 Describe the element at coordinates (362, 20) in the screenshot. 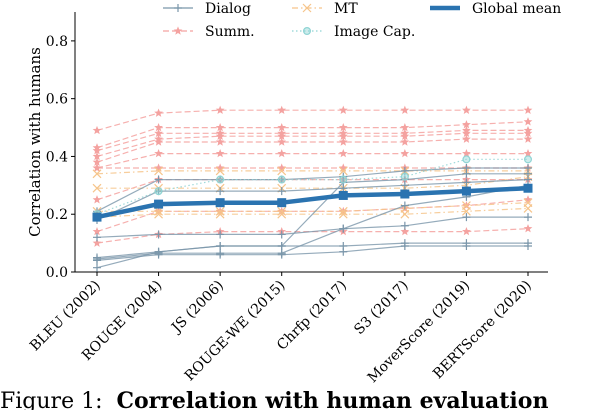

I see `legend: Dialog Summ. MT Image Cap. Global mean` at that location.